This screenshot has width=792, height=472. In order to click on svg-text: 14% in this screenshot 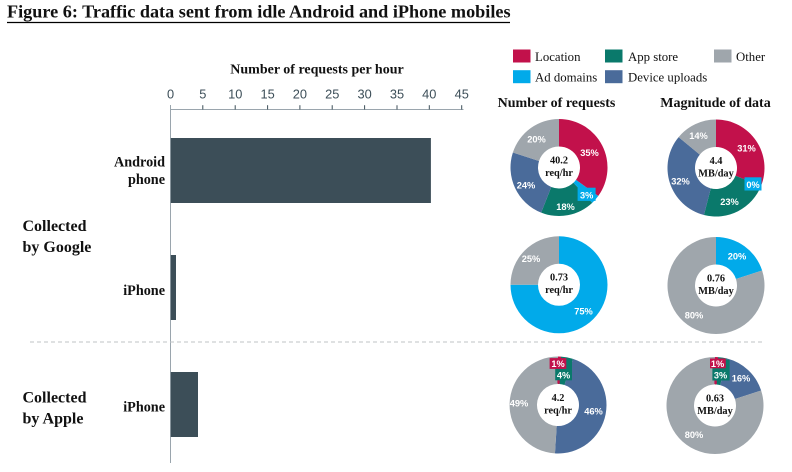, I will do `click(698, 136)`.